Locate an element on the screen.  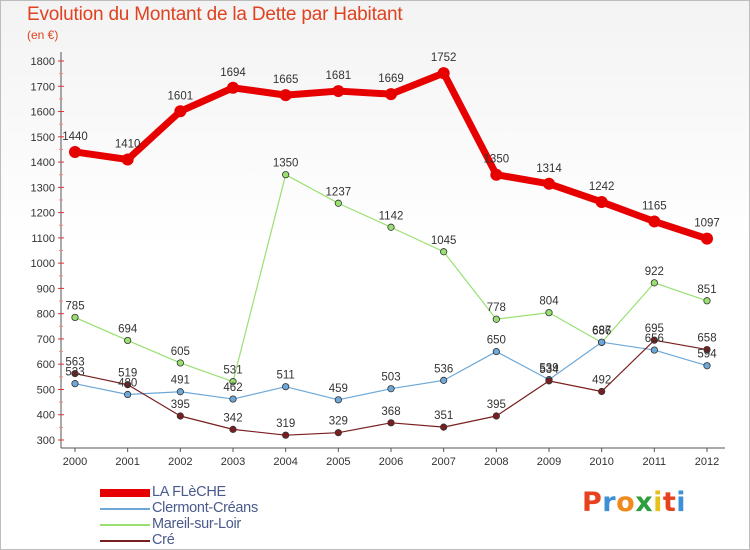
data-label: 395 is located at coordinates (496, 405).